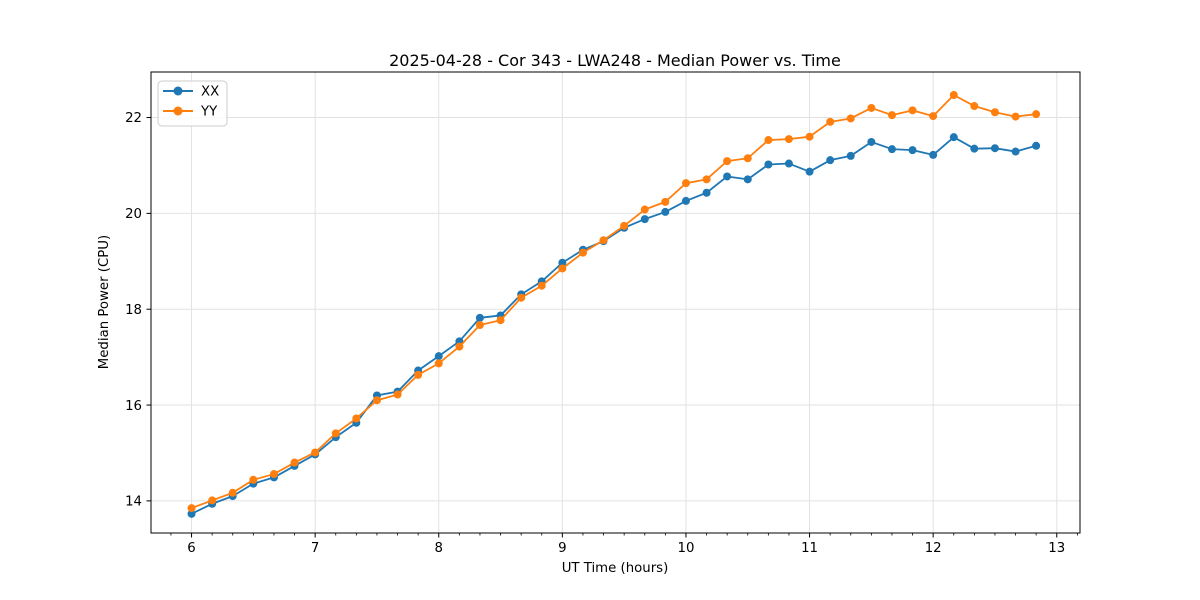 The height and width of the screenshot is (600, 1200). Describe the element at coordinates (133, 118) in the screenshot. I see `y-tick-label: 22` at that location.